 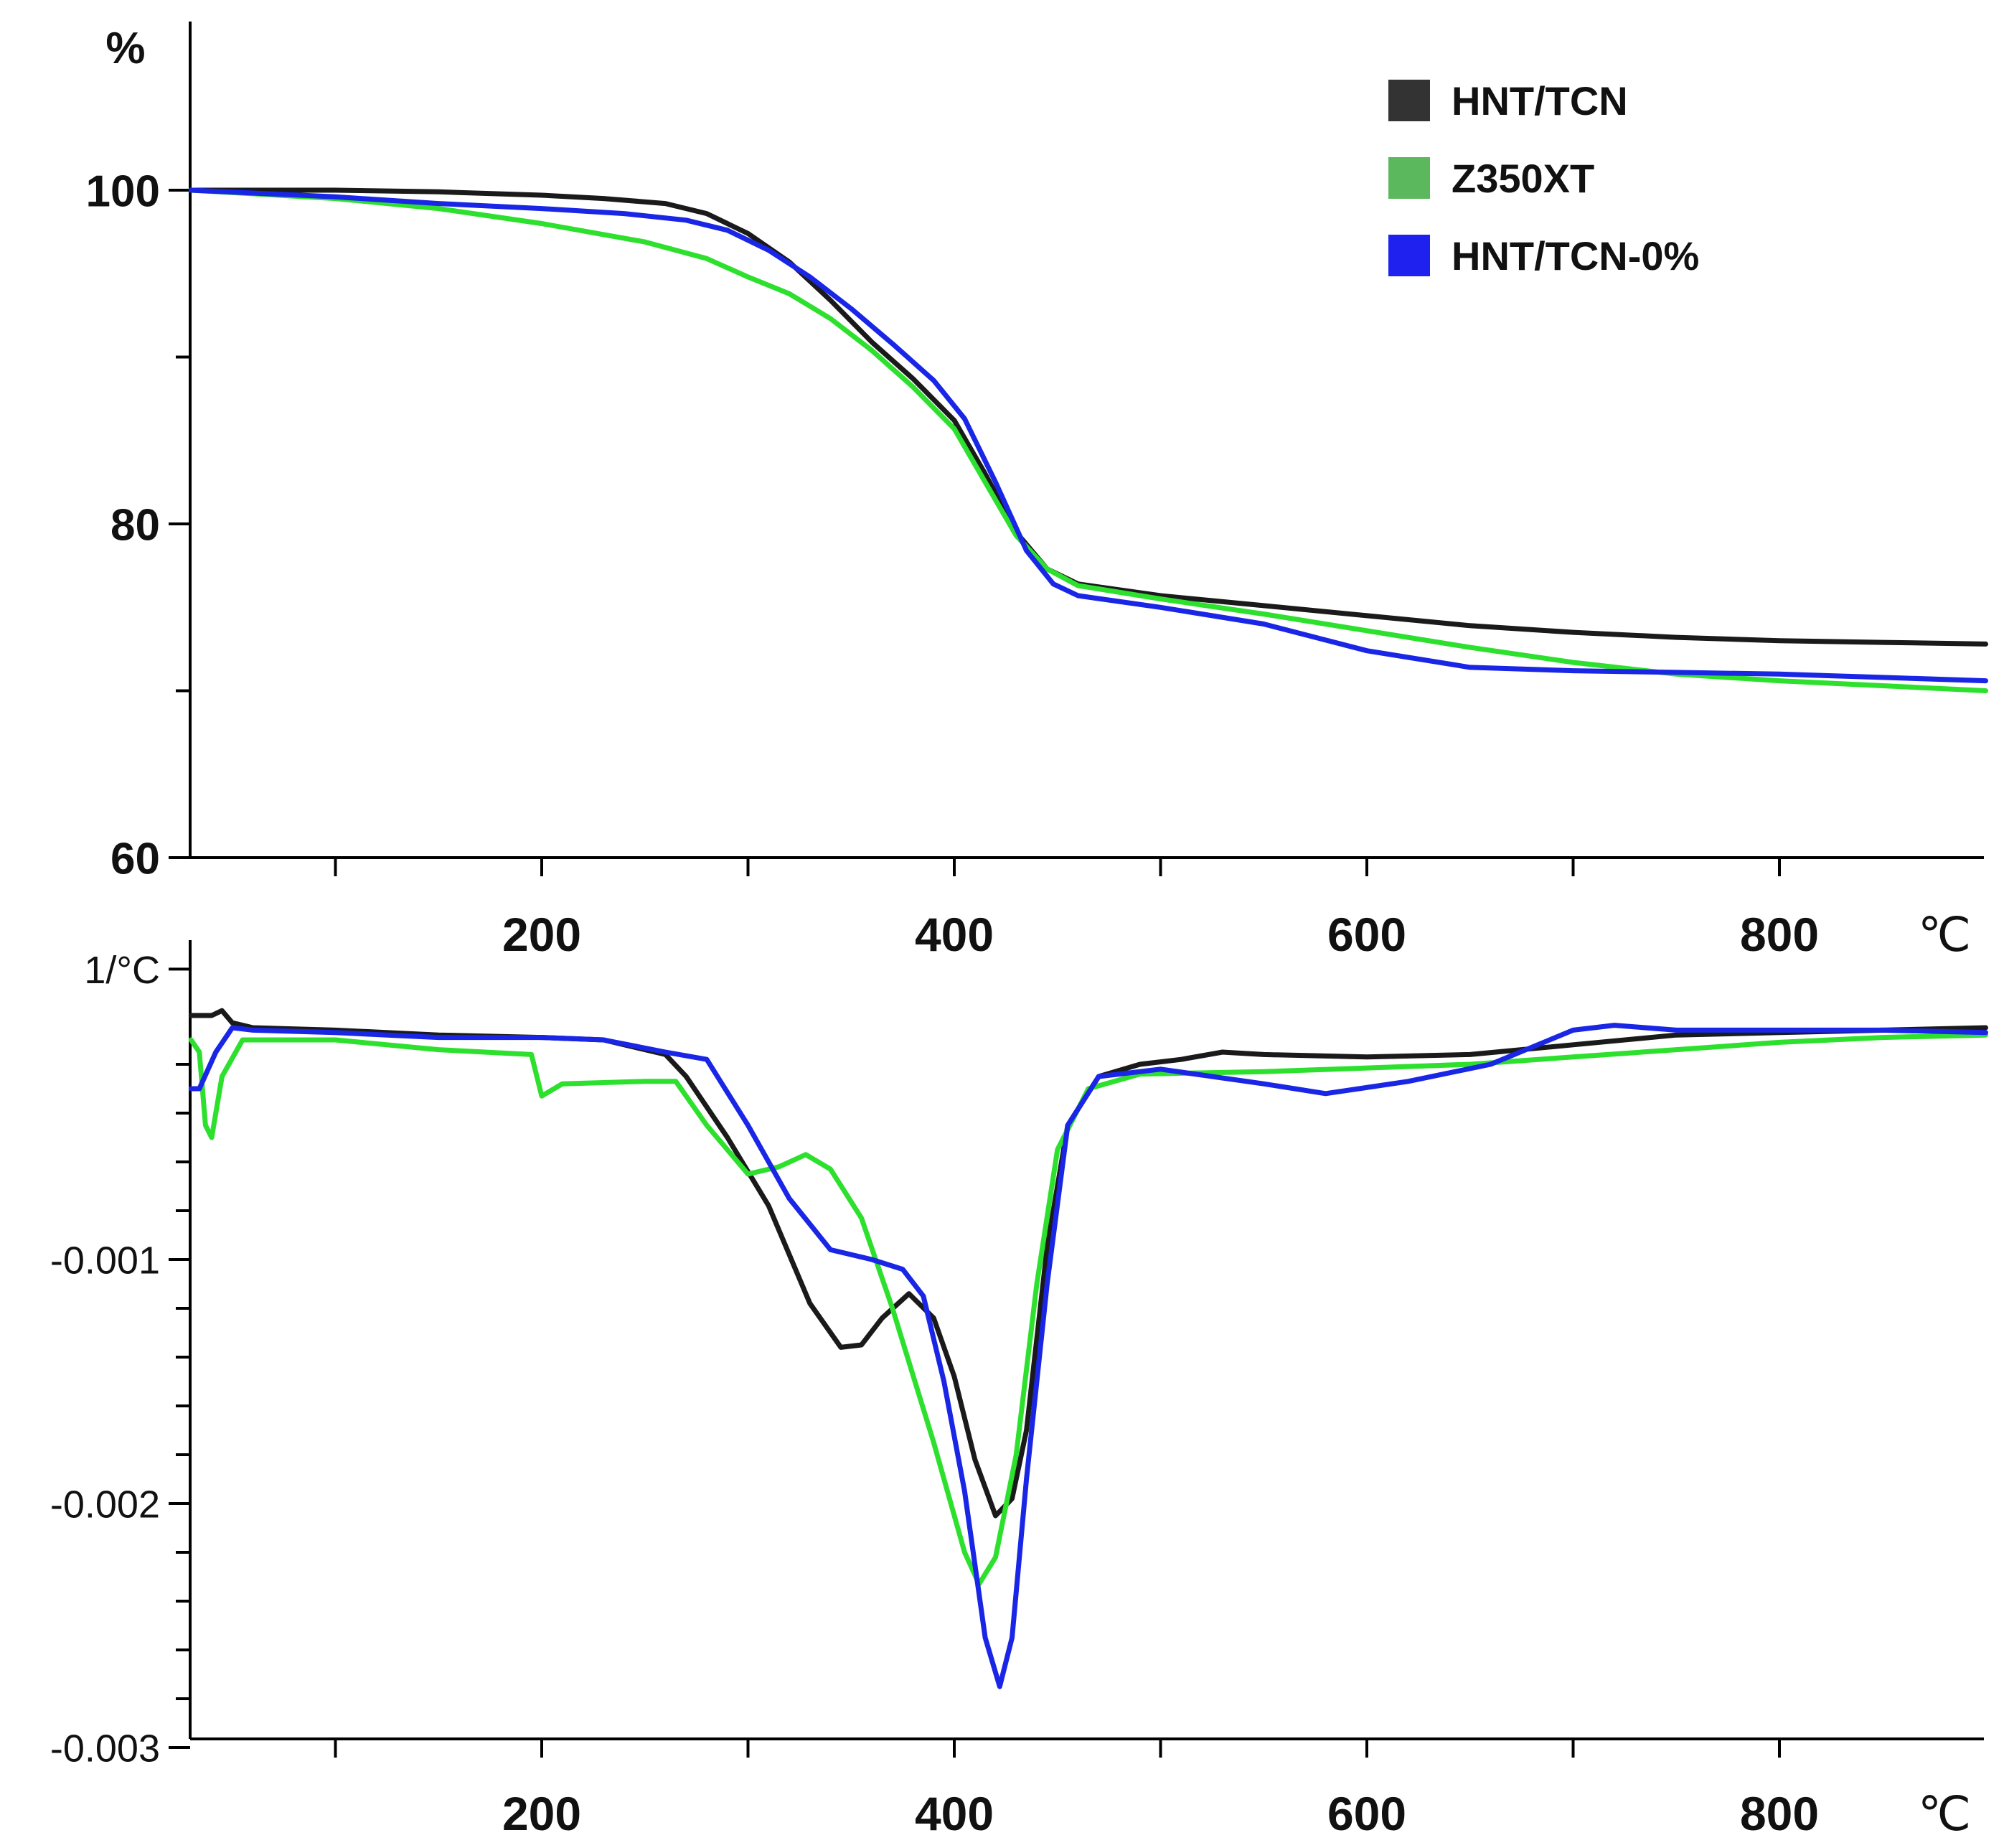 What do you see at coordinates (122, 970) in the screenshot?
I see `dtg-y-tick-label: 1/°C` at bounding box center [122, 970].